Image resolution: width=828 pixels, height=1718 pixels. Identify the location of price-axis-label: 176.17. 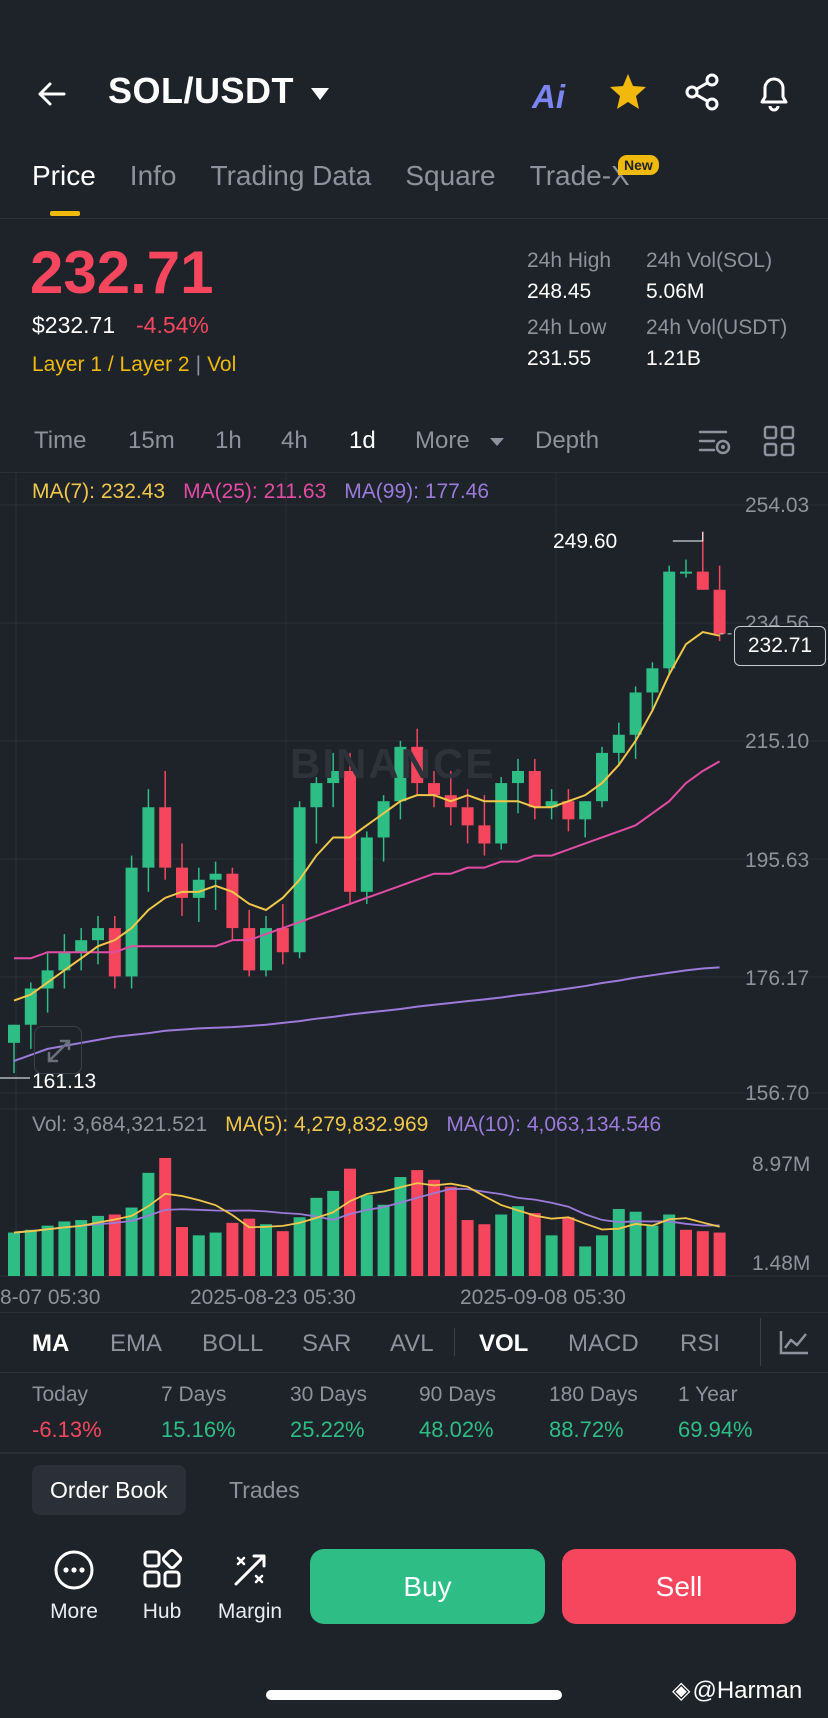
(777, 978).